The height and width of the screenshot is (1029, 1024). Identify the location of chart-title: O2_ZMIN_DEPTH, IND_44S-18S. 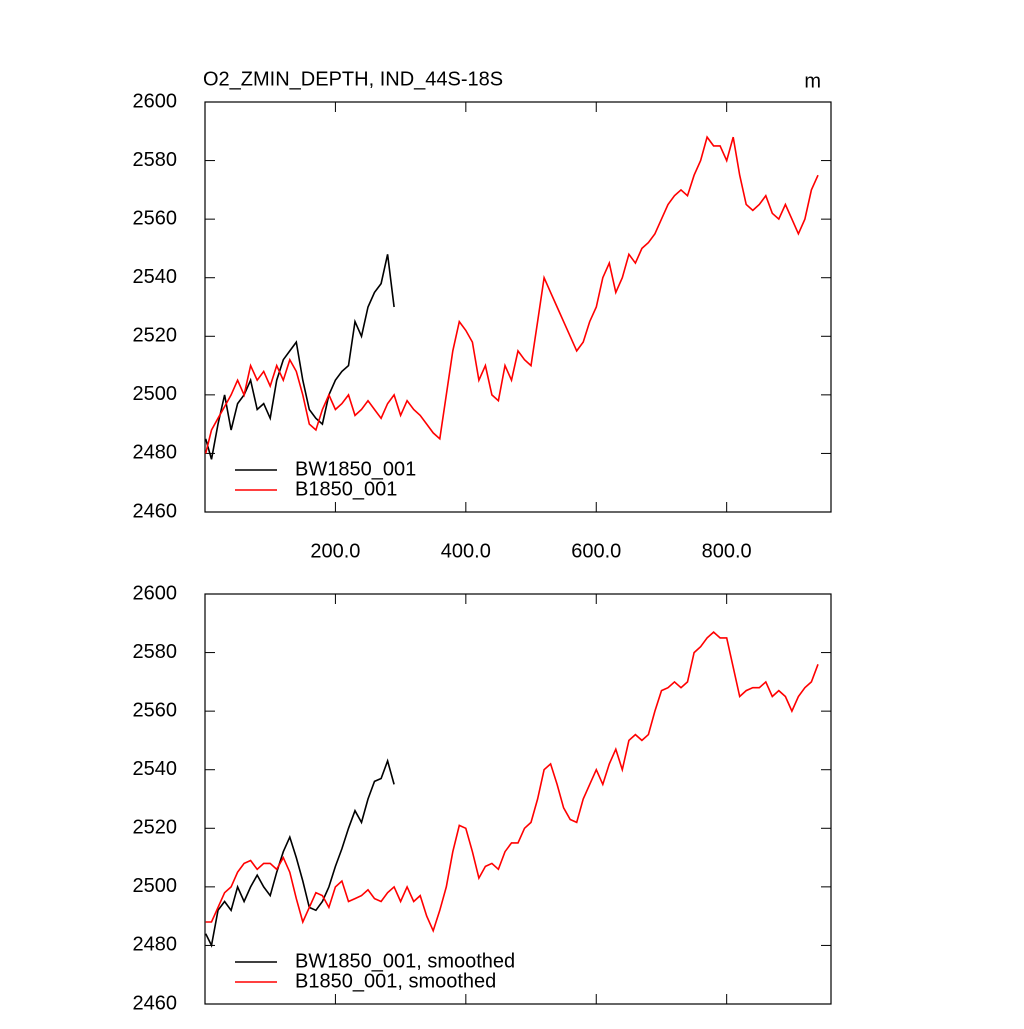
(353, 79).